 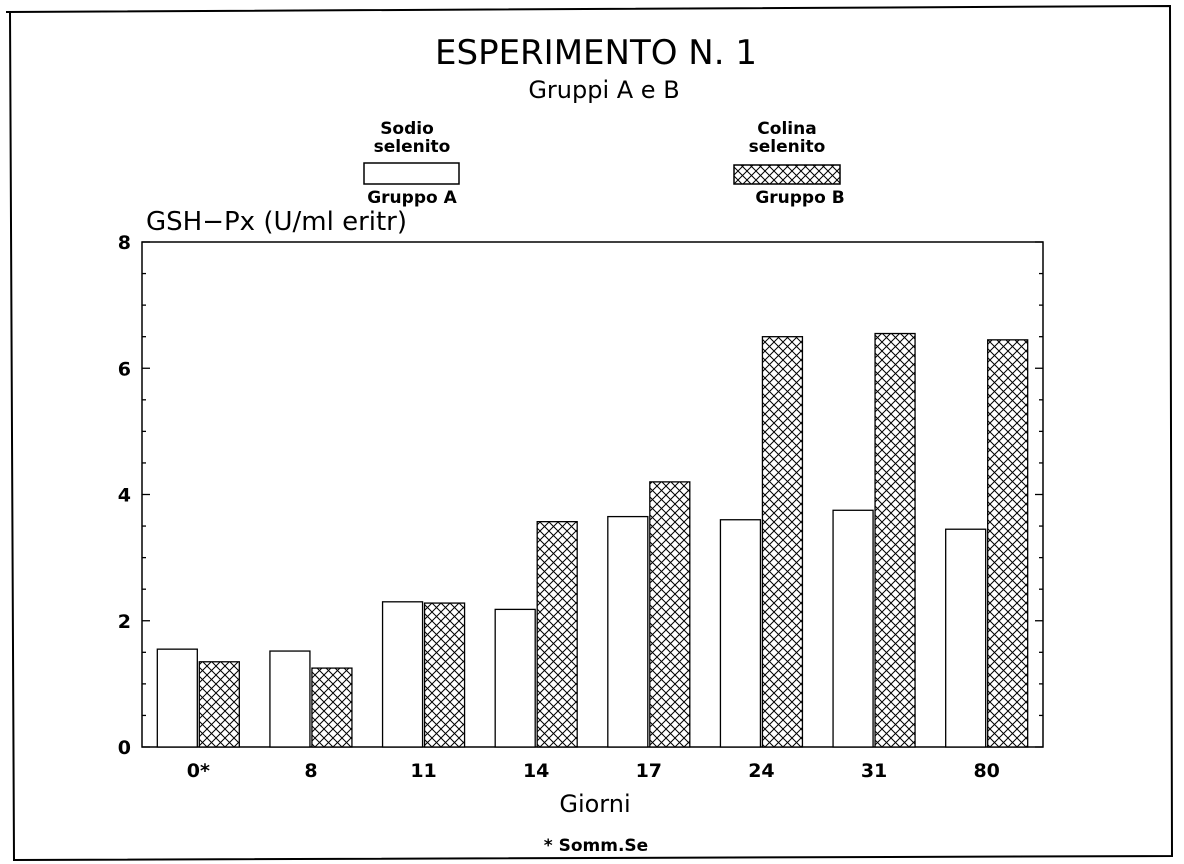 I want to click on x-axis-label: Giorni, so click(x=594, y=804).